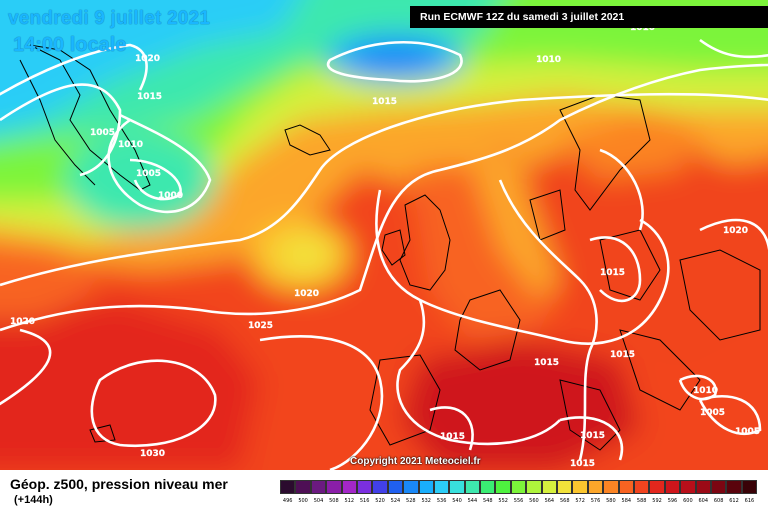 This screenshot has height=512, width=768. What do you see at coordinates (318, 501) in the screenshot?
I see `legend-value: 504` at bounding box center [318, 501].